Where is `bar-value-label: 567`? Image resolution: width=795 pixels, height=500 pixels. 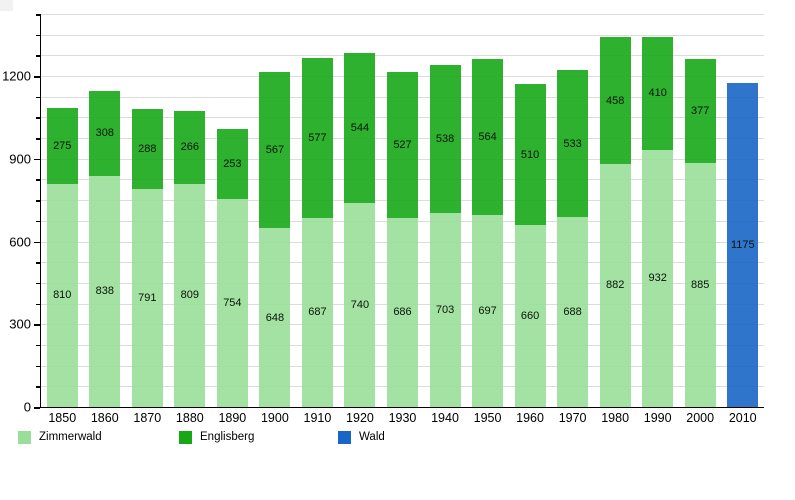 bar-value-label: 567 is located at coordinates (275, 150).